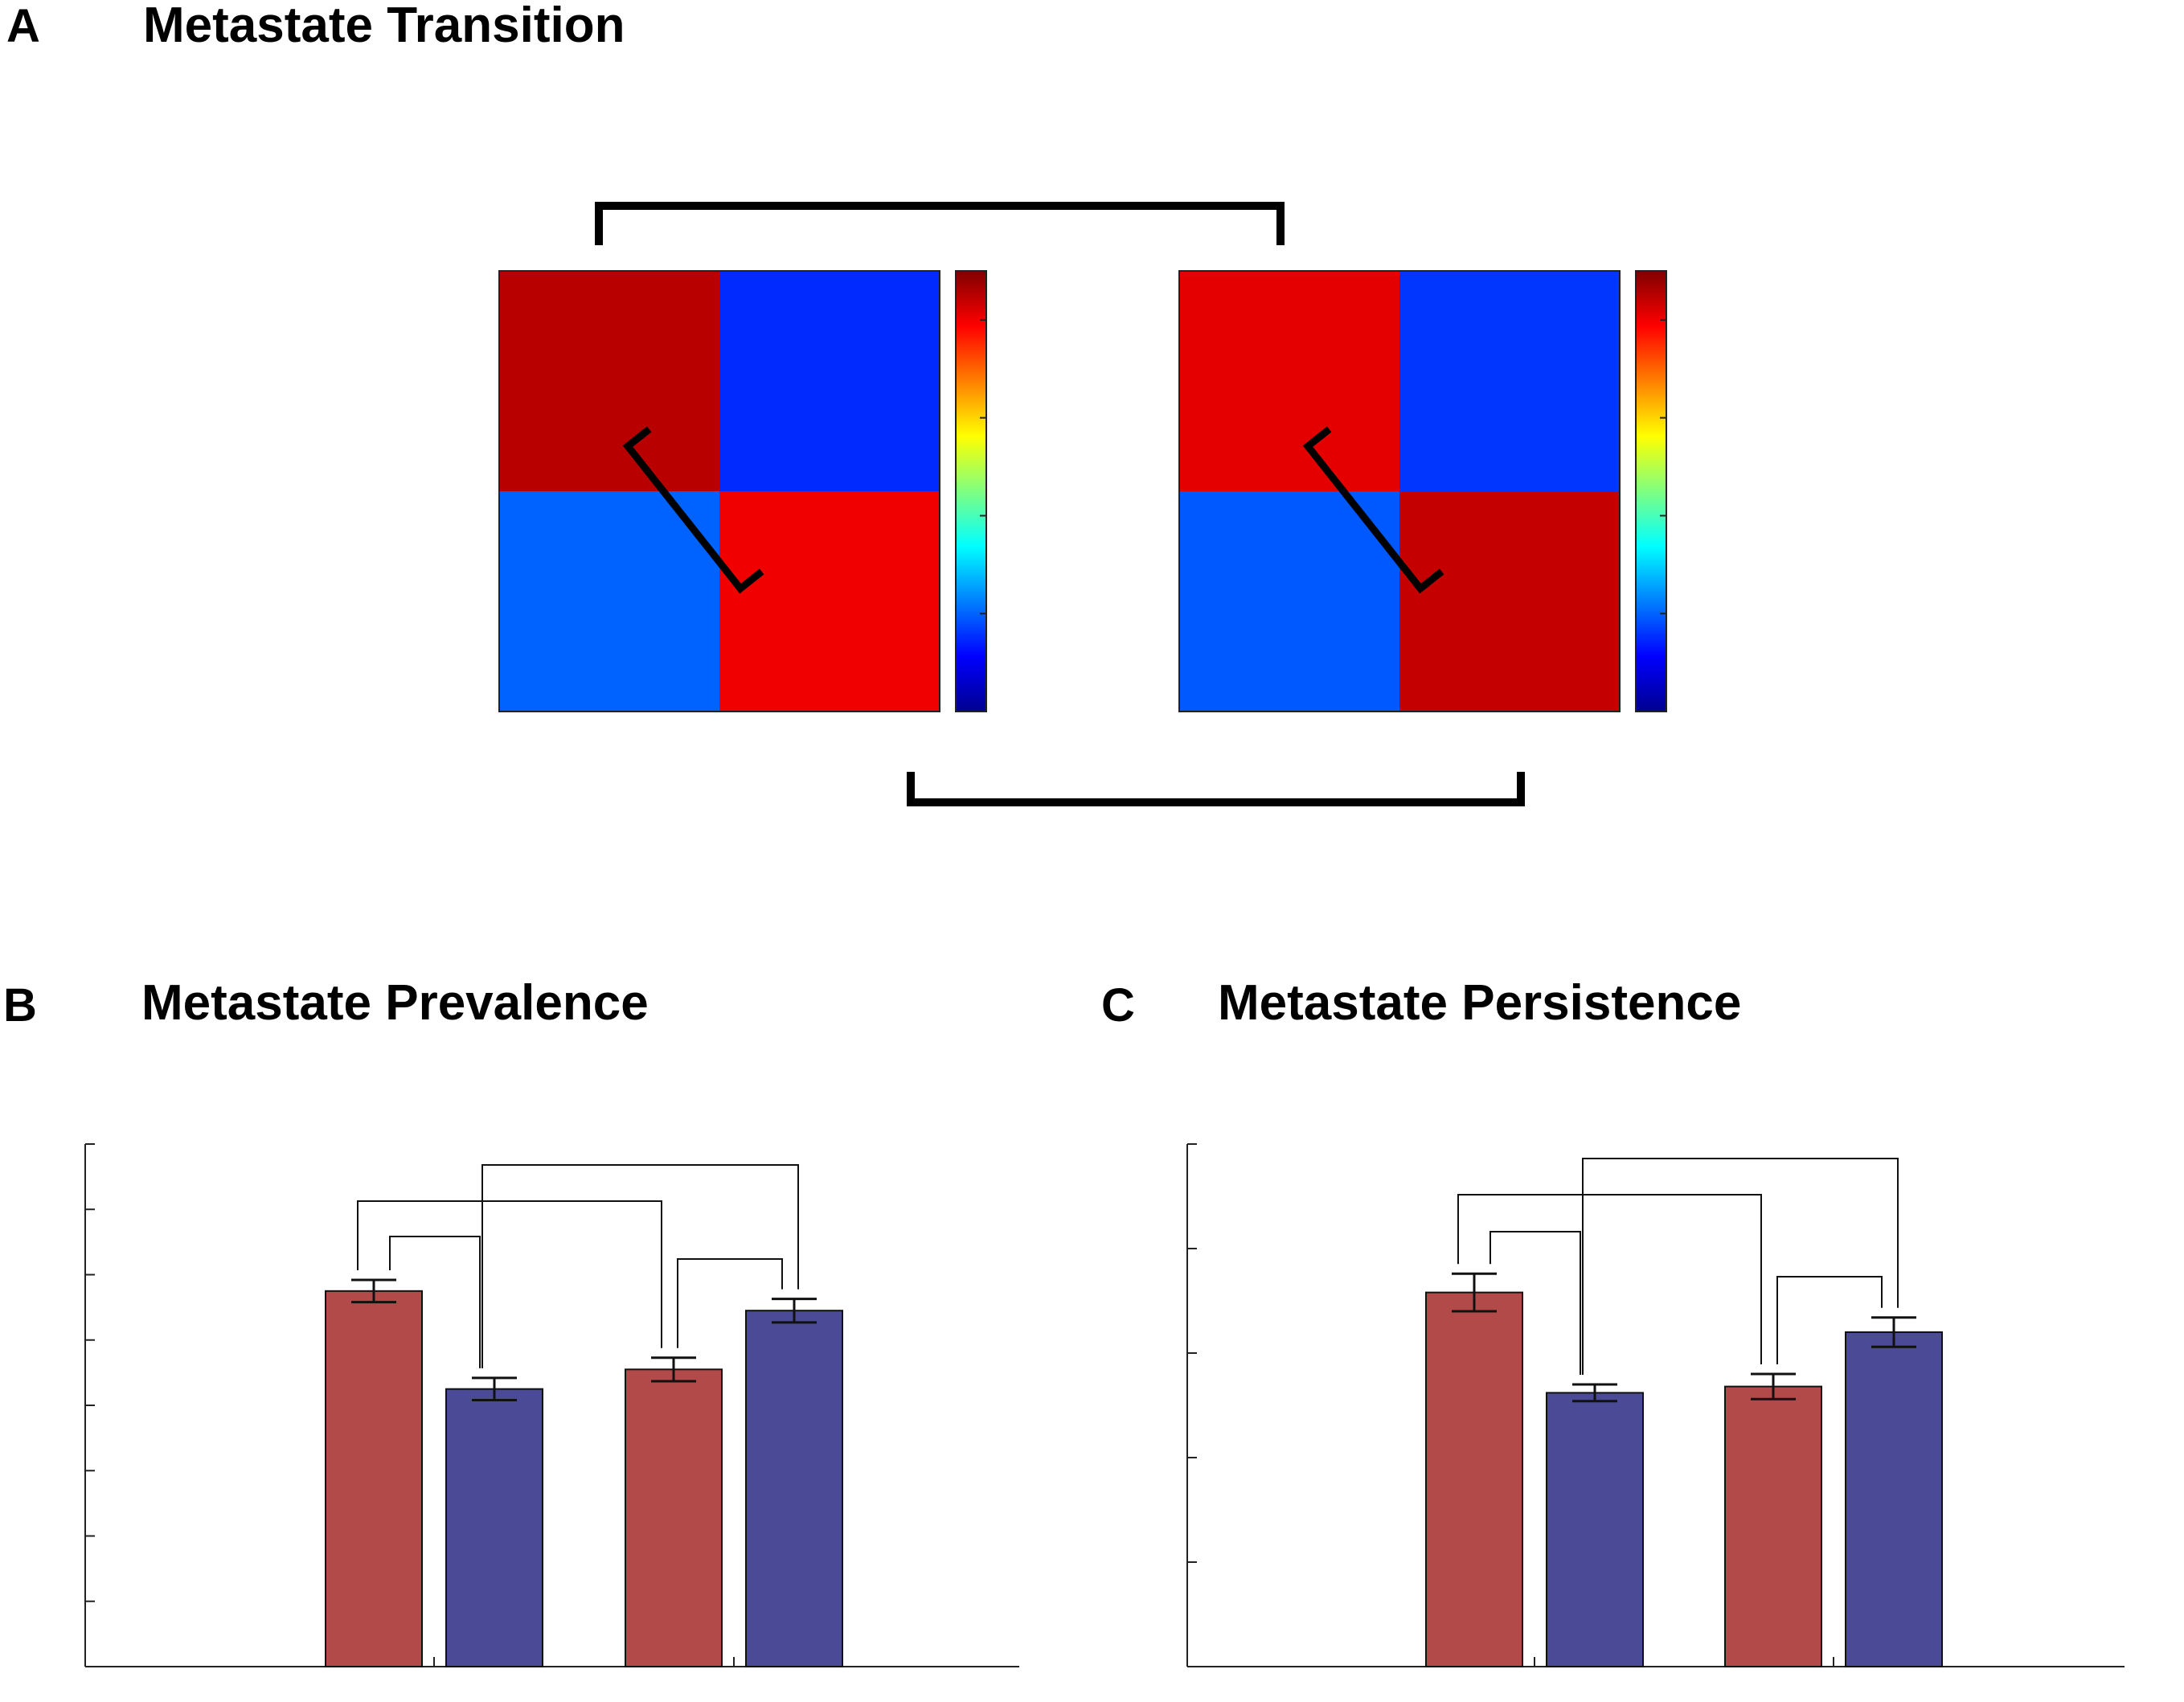 The width and height of the screenshot is (2184, 1702). Describe the element at coordinates (1479, 1003) in the screenshot. I see `panel-c-title: Metastate Persistence` at that location.